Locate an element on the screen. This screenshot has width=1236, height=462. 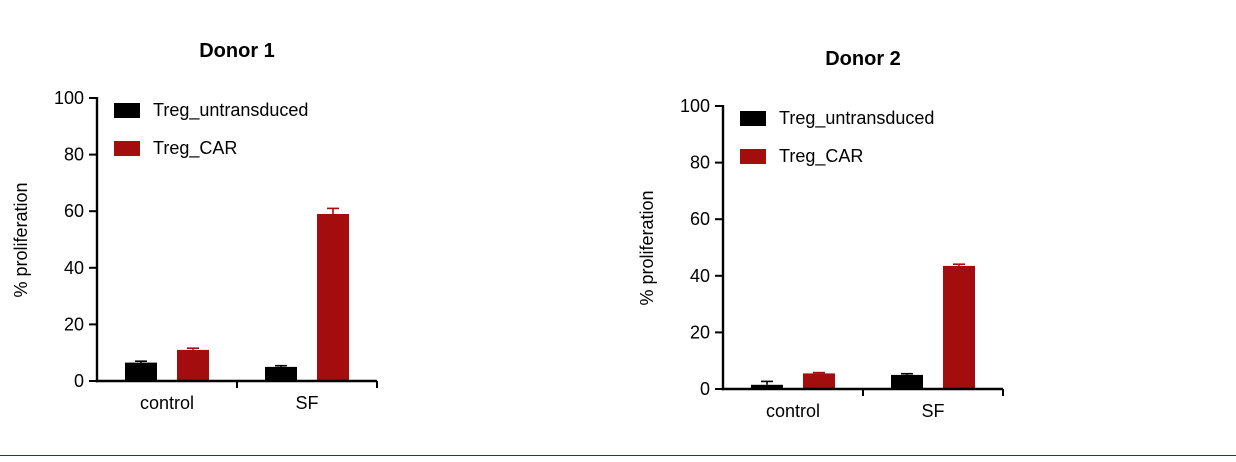
chart-title: Donor 1 is located at coordinates (237, 51).